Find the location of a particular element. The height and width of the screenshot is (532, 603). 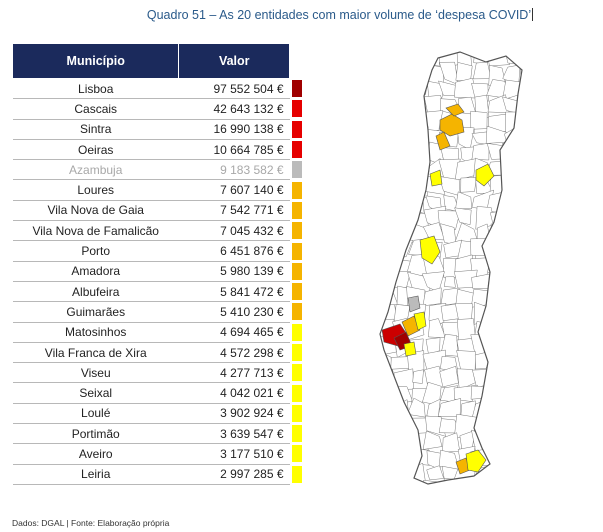

municipio-cell: Leiria is located at coordinates (95, 474).